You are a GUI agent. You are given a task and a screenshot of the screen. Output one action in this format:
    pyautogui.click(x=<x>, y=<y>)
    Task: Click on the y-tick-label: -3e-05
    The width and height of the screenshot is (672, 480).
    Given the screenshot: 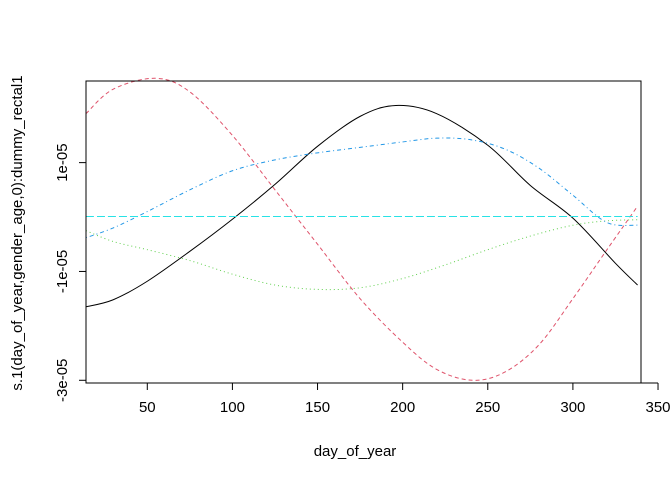 What is the action you would take?
    pyautogui.click(x=62, y=380)
    